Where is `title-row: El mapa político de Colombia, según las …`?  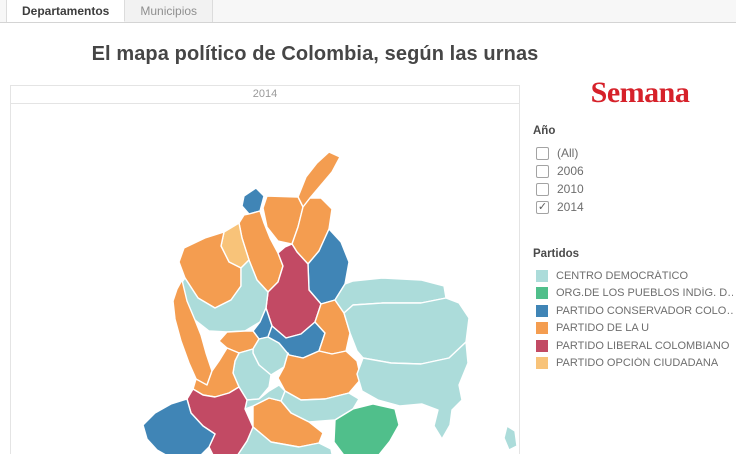 title-row: El mapa político de Colombia, según las … is located at coordinates (315, 54).